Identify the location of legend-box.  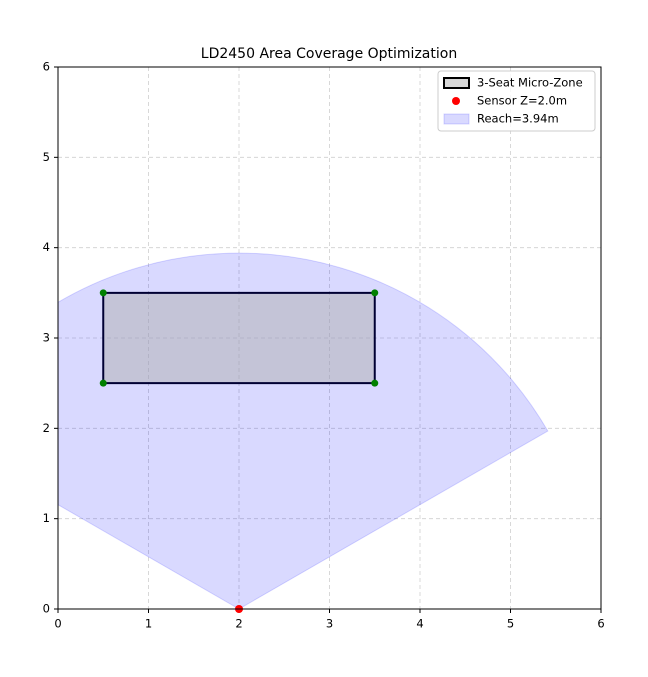
(516, 101).